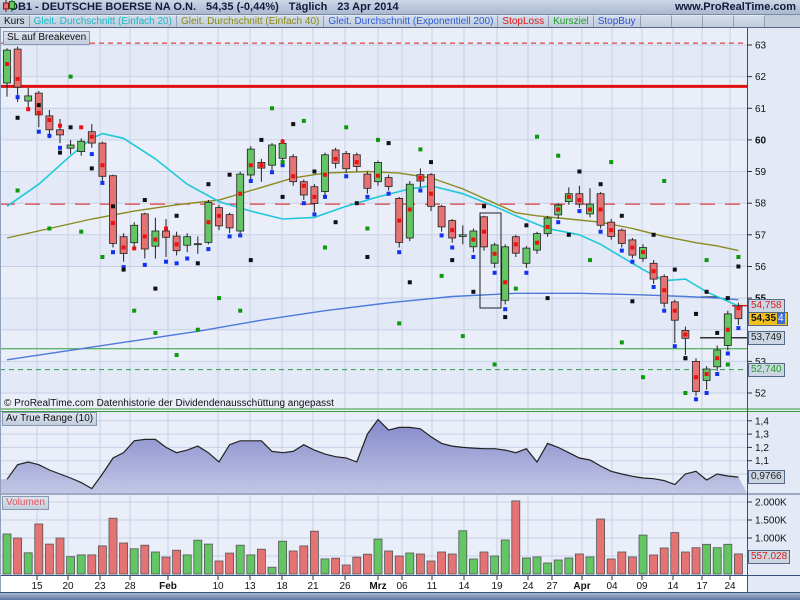  What do you see at coordinates (761, 46) in the screenshot?
I see `svg-text: 63` at bounding box center [761, 46].